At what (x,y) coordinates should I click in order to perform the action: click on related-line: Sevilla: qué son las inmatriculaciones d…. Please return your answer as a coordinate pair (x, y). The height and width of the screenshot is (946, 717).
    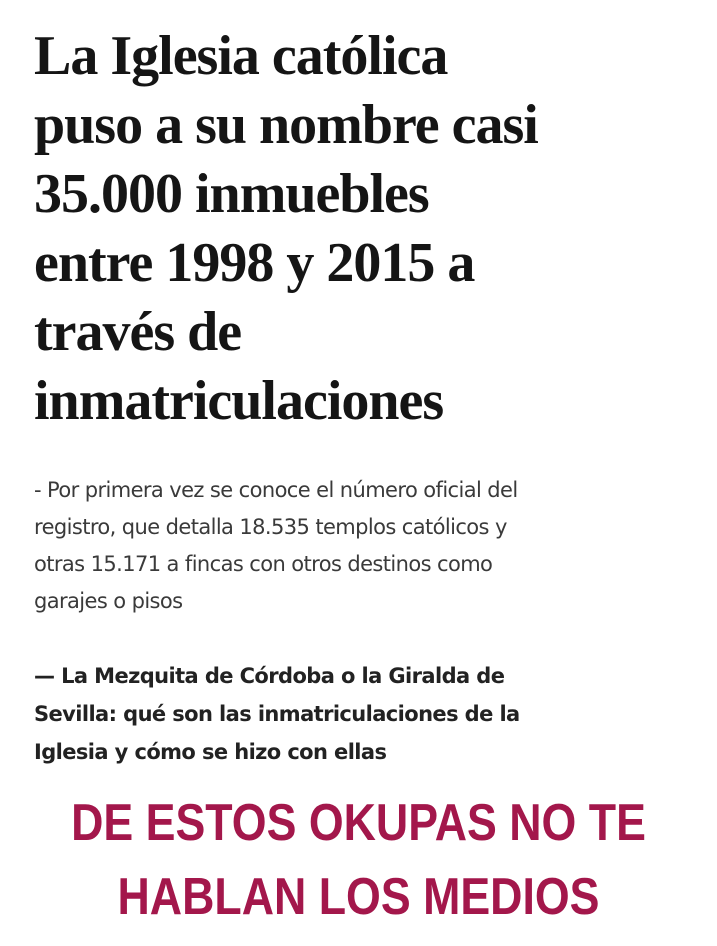
    Looking at the image, I should click on (277, 714).